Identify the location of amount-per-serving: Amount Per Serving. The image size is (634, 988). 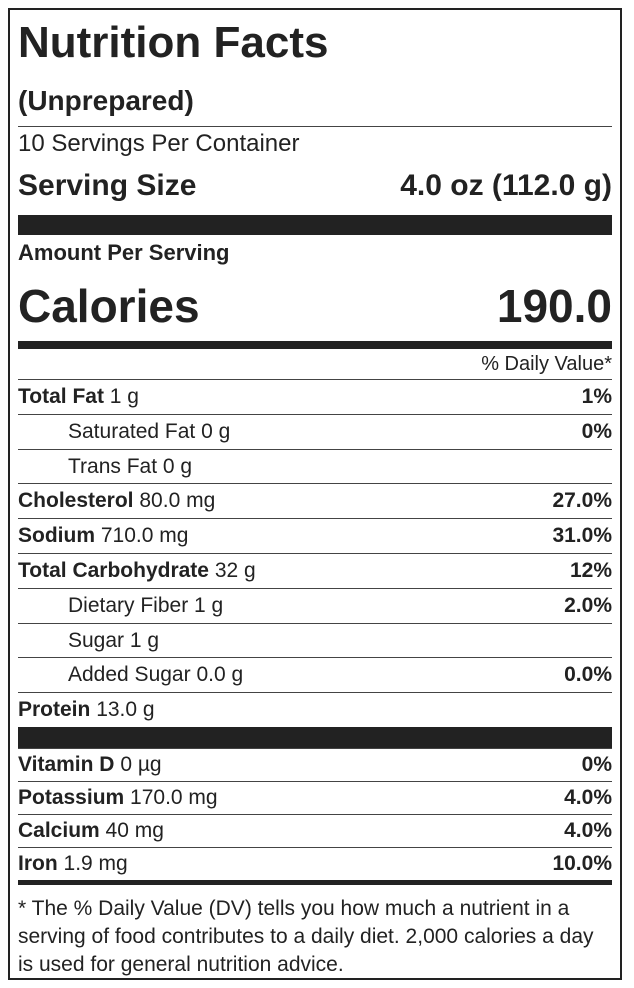
(124, 252).